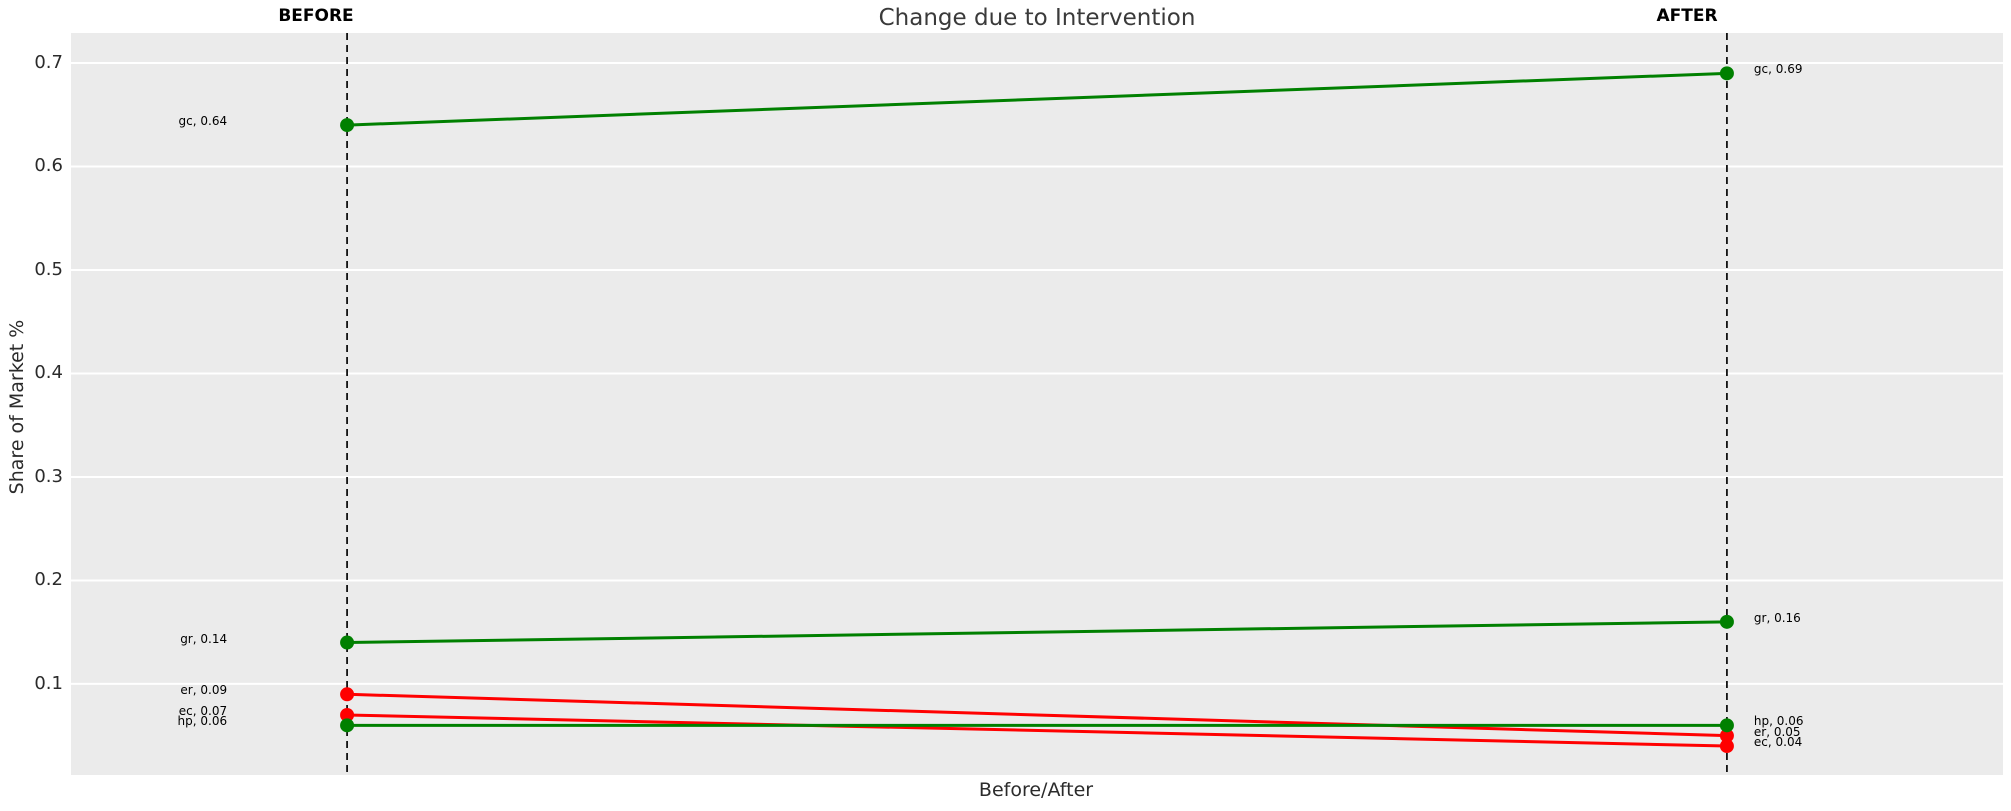  Describe the element at coordinates (1036, 790) in the screenshot. I see `x-axis-label: Before/After` at that location.